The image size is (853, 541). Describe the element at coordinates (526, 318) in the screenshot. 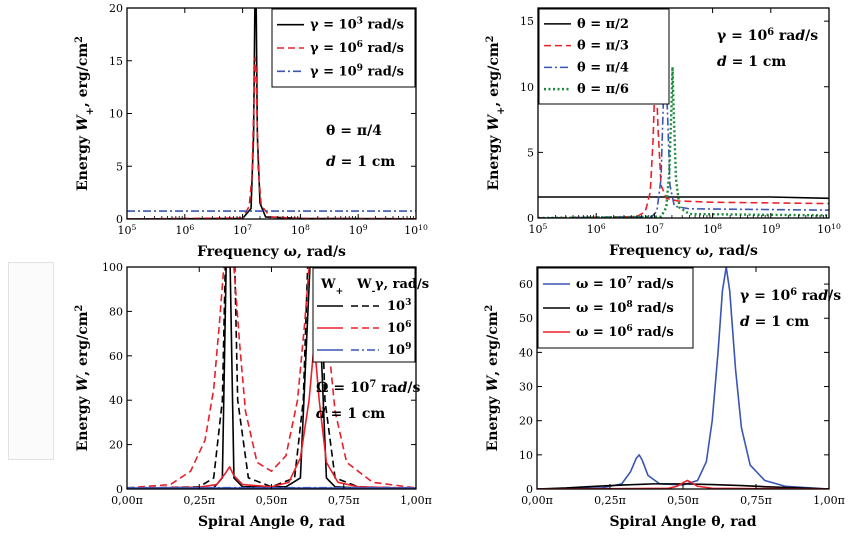

I see `y-tick-label: 50` at that location.